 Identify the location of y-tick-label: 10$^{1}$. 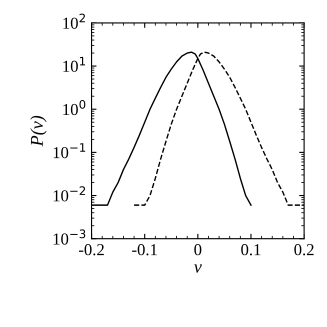
(74, 64).